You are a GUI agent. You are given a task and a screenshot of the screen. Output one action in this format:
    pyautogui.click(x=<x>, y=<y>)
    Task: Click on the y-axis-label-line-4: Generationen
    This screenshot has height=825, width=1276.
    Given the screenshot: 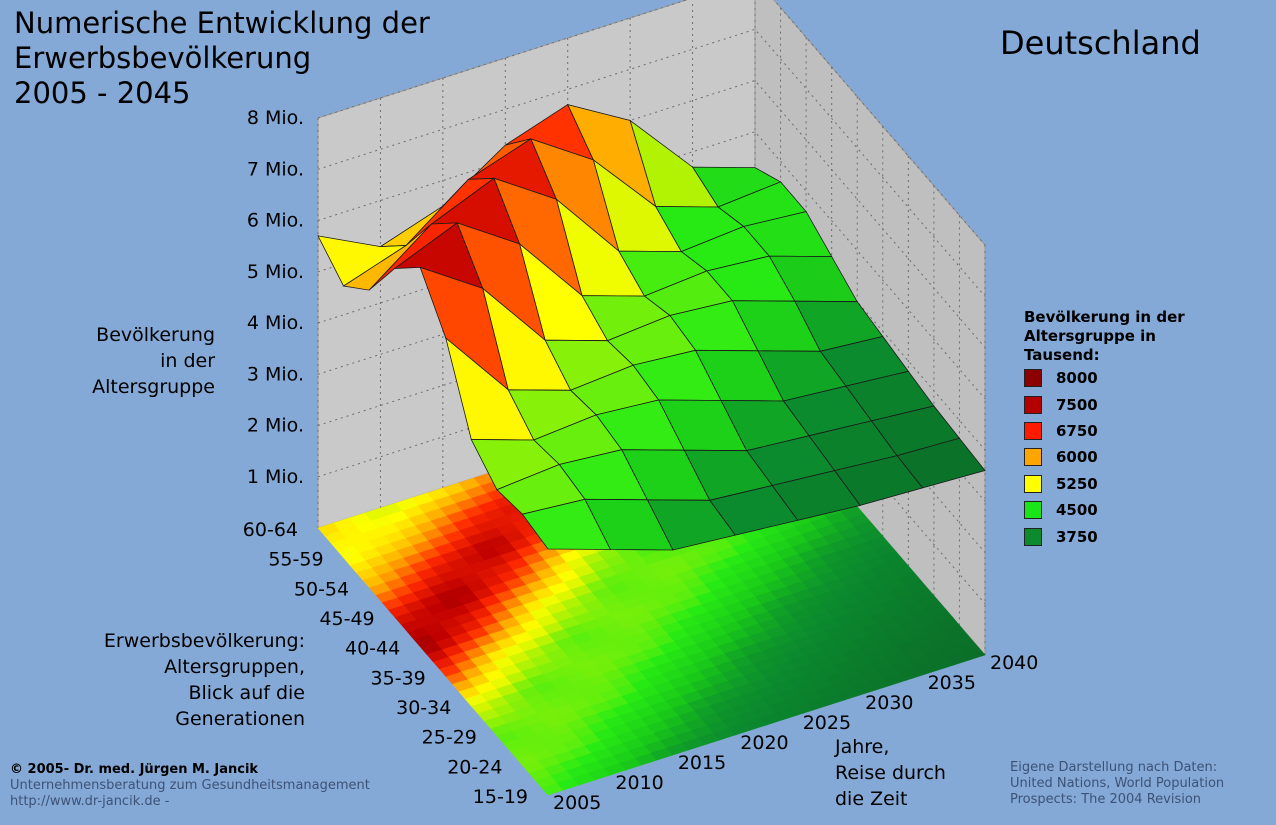 What is the action you would take?
    pyautogui.click(x=240, y=719)
    